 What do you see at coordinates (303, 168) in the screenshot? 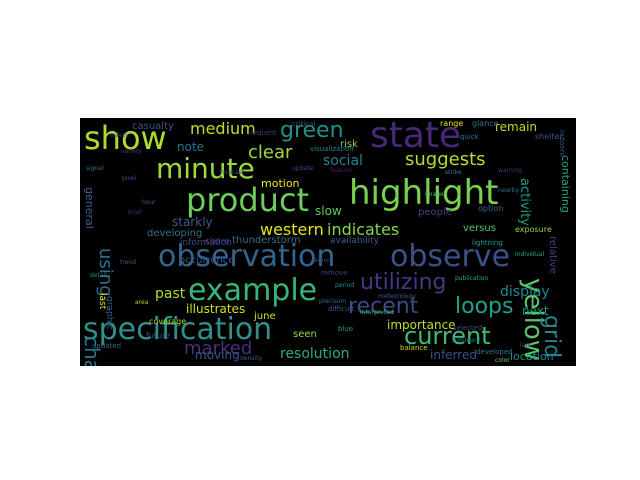
I see `word-update: update` at bounding box center [303, 168].